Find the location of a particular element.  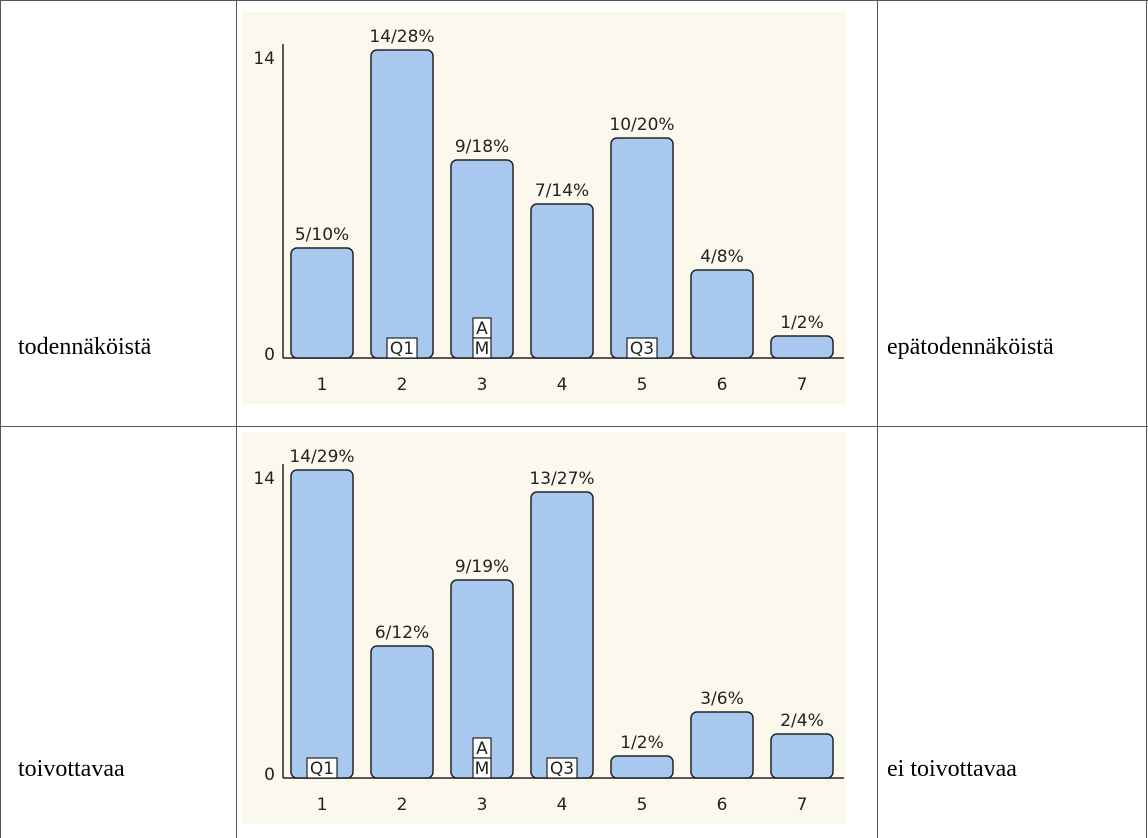

table-border-right is located at coordinates (1146, 419).